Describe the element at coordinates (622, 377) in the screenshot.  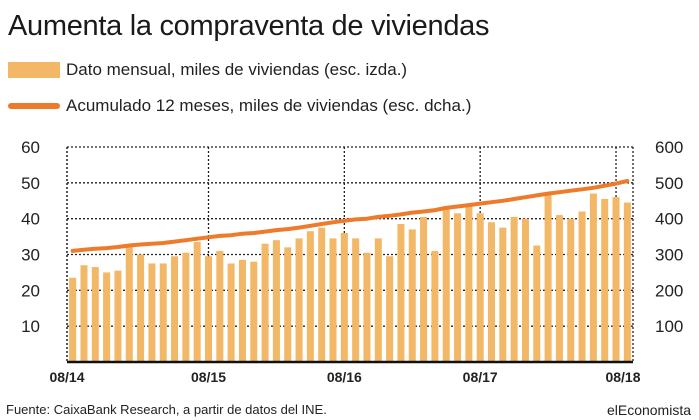
I see `x-tick-label: 08/18` at that location.